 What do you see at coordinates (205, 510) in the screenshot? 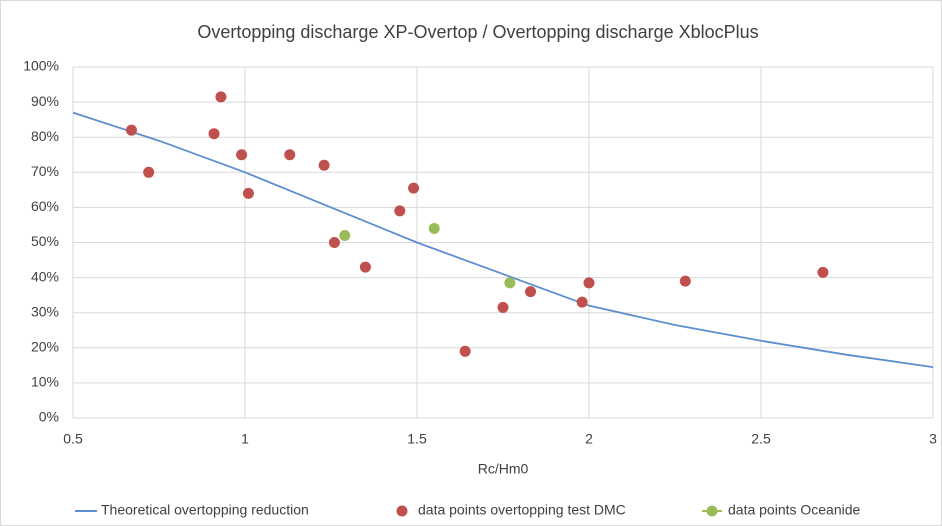
I see `legend-label: Theoretical overtopping reduction` at bounding box center [205, 510].